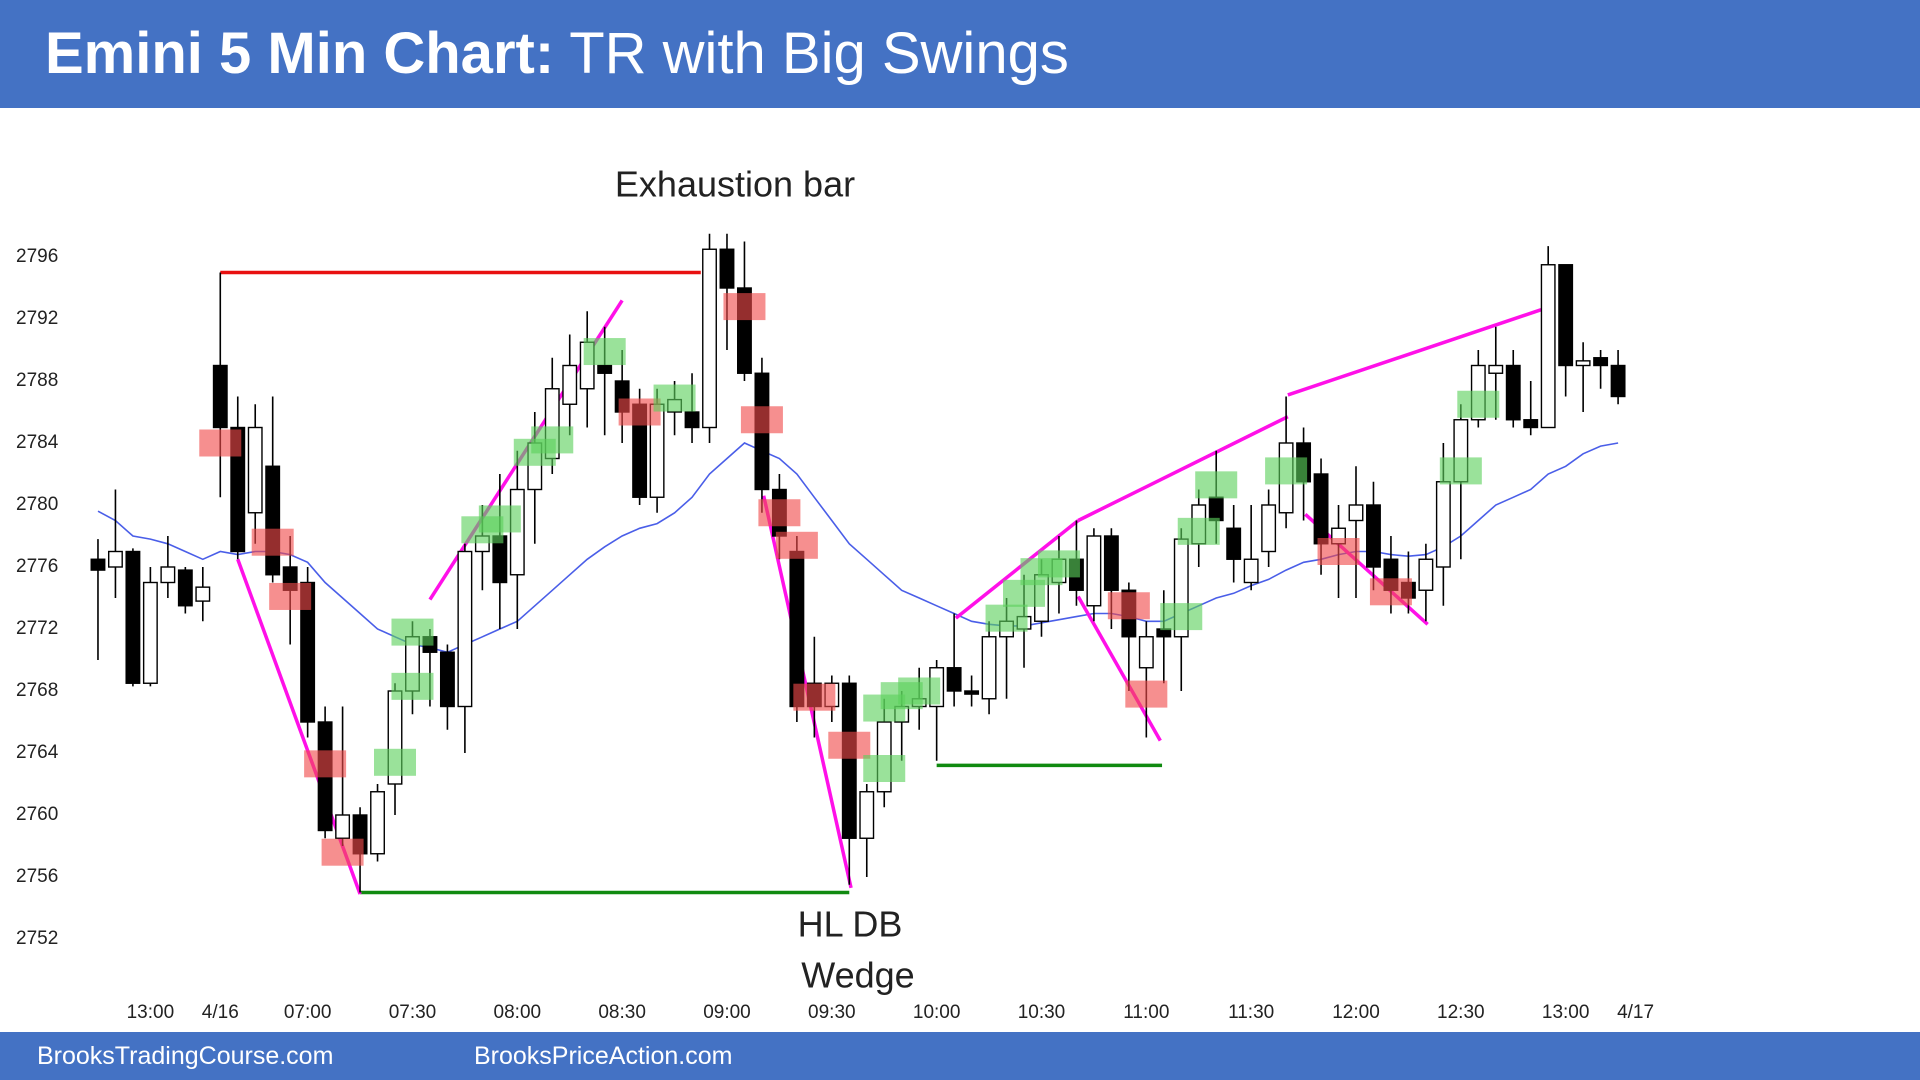  What do you see at coordinates (413, 1012) in the screenshot?
I see `x-tick-label: 07:30` at bounding box center [413, 1012].